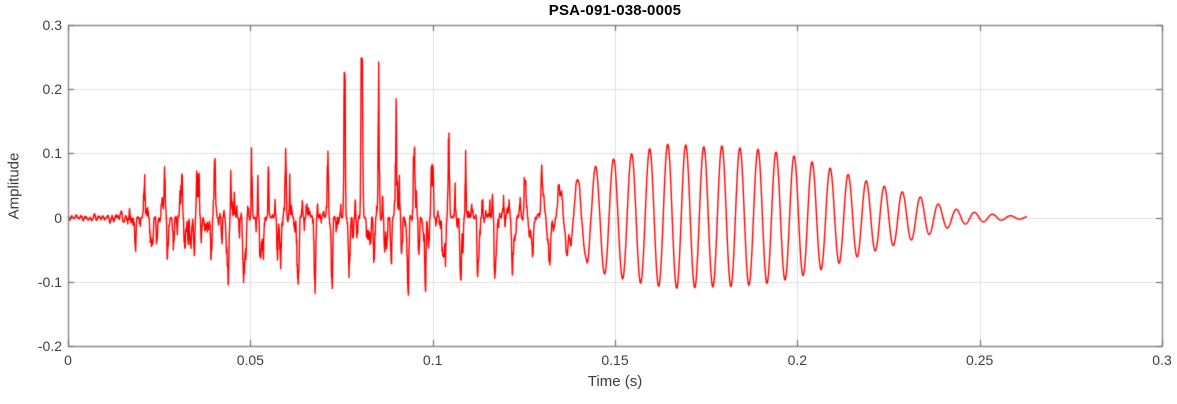 This screenshot has width=1177, height=404. I want to click on x-tick-label: 0.2, so click(797, 360).